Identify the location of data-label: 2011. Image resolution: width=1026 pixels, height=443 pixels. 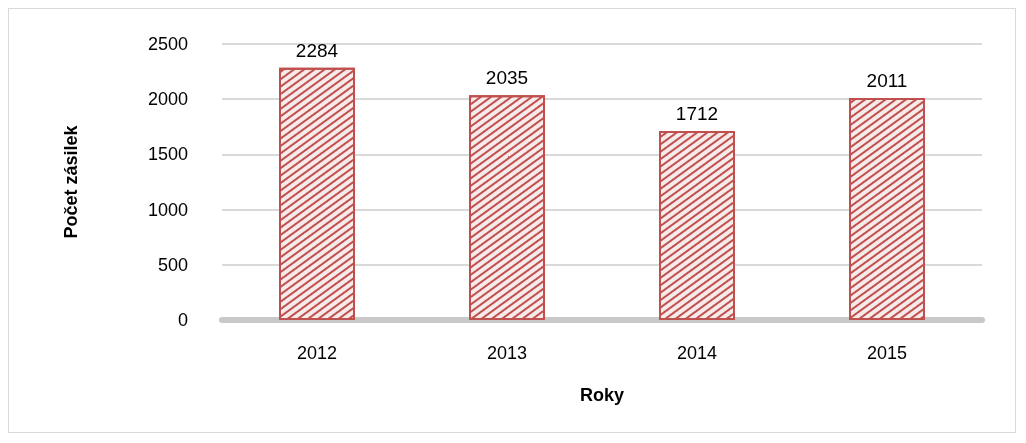
(887, 80).